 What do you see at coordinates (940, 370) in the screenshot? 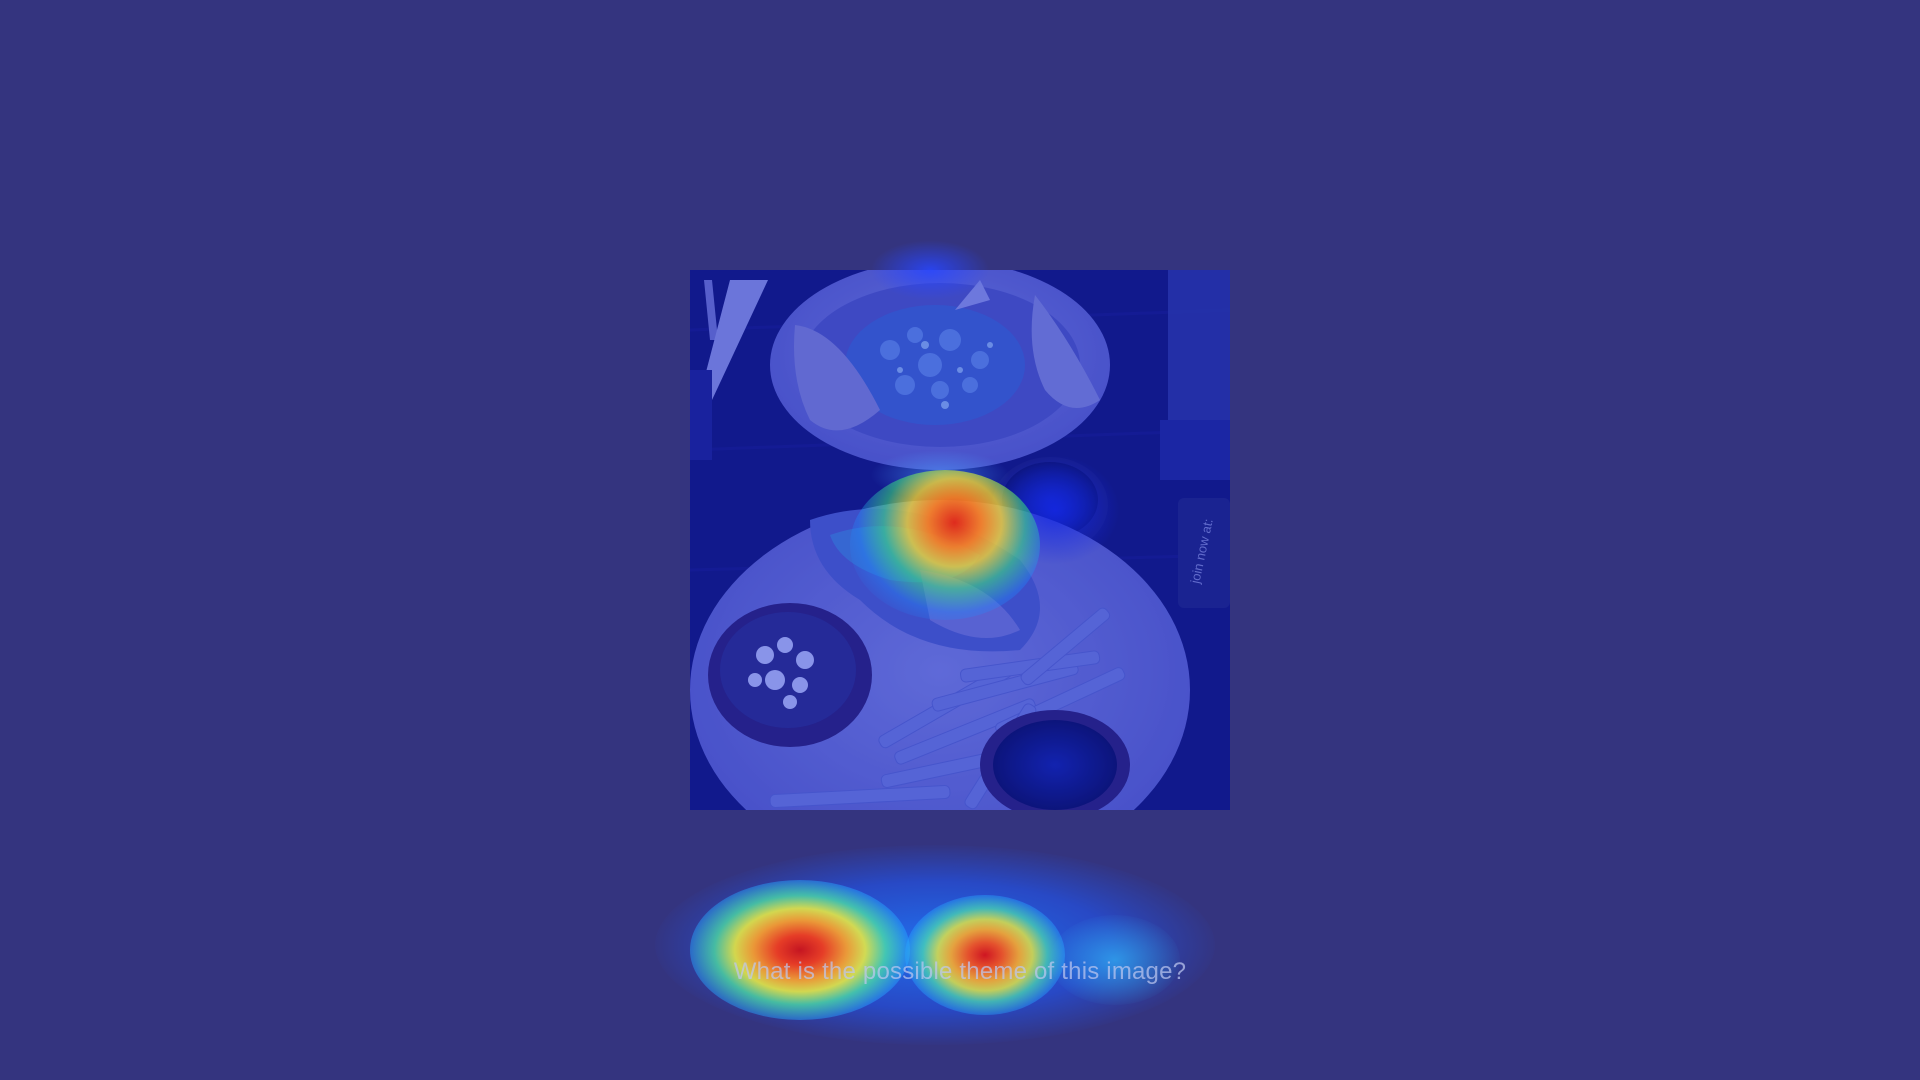
I see `top-plate` at bounding box center [940, 370].